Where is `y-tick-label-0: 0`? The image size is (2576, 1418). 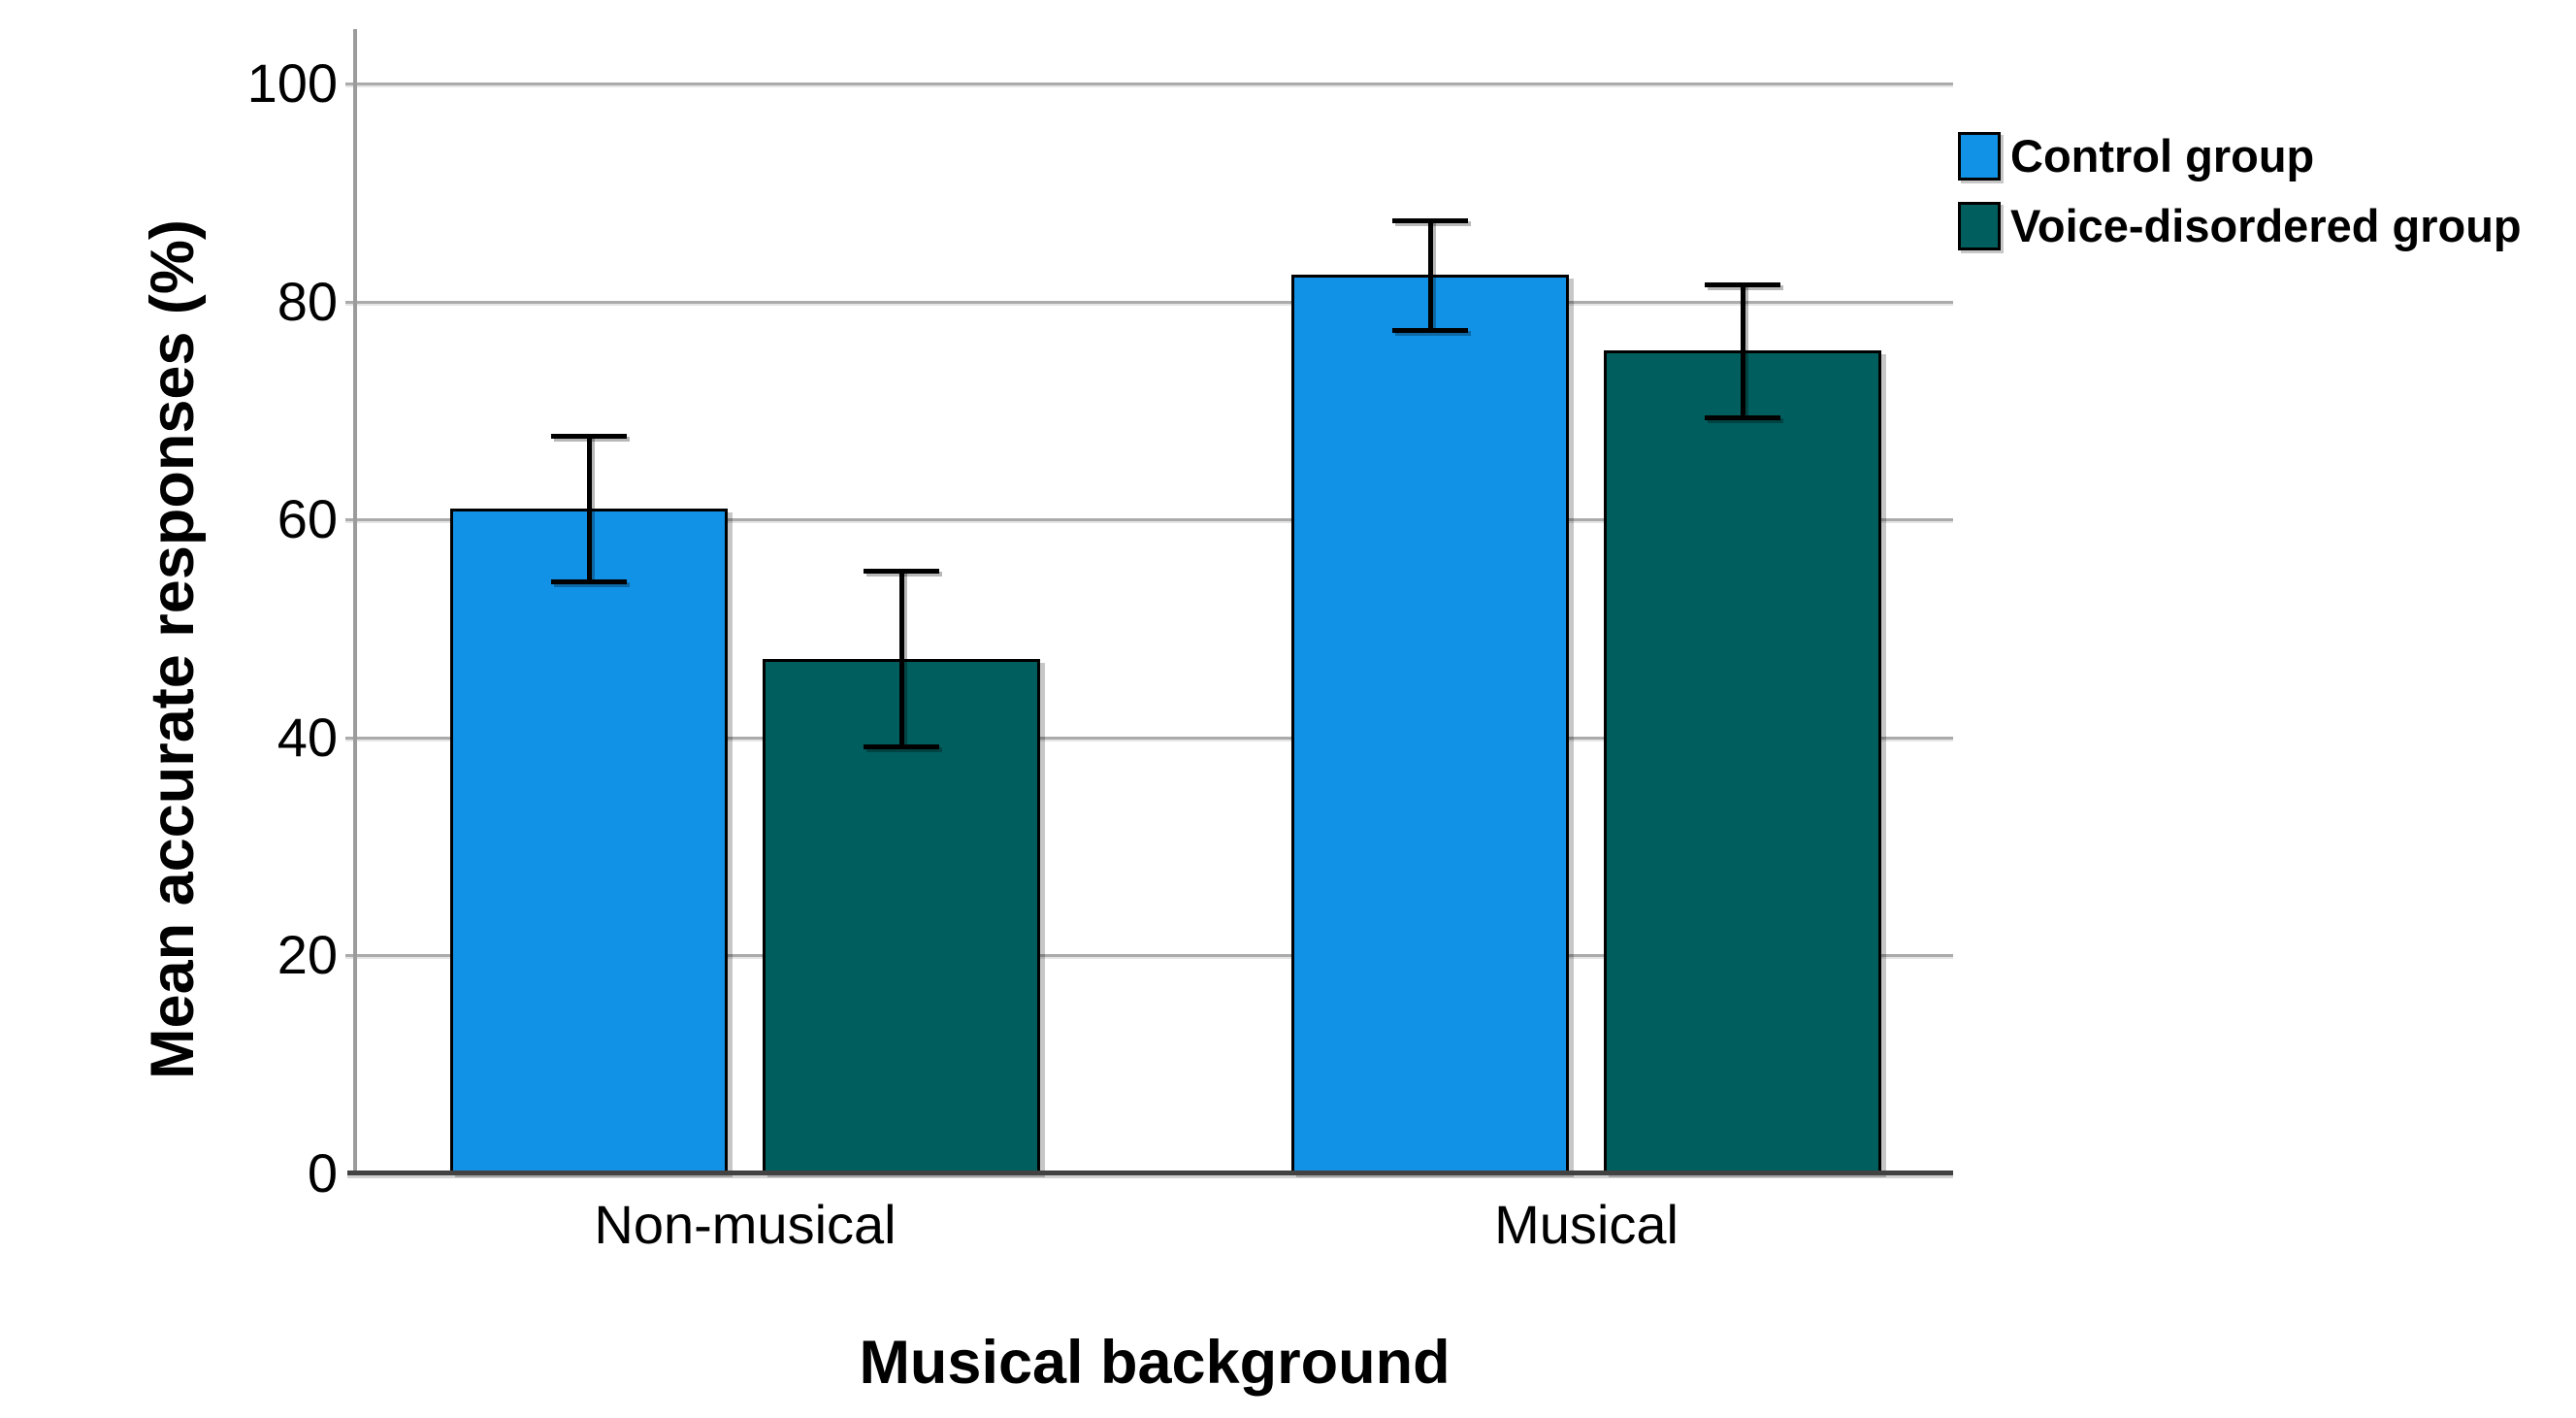
y-tick-label-0: 0 is located at coordinates (323, 1173).